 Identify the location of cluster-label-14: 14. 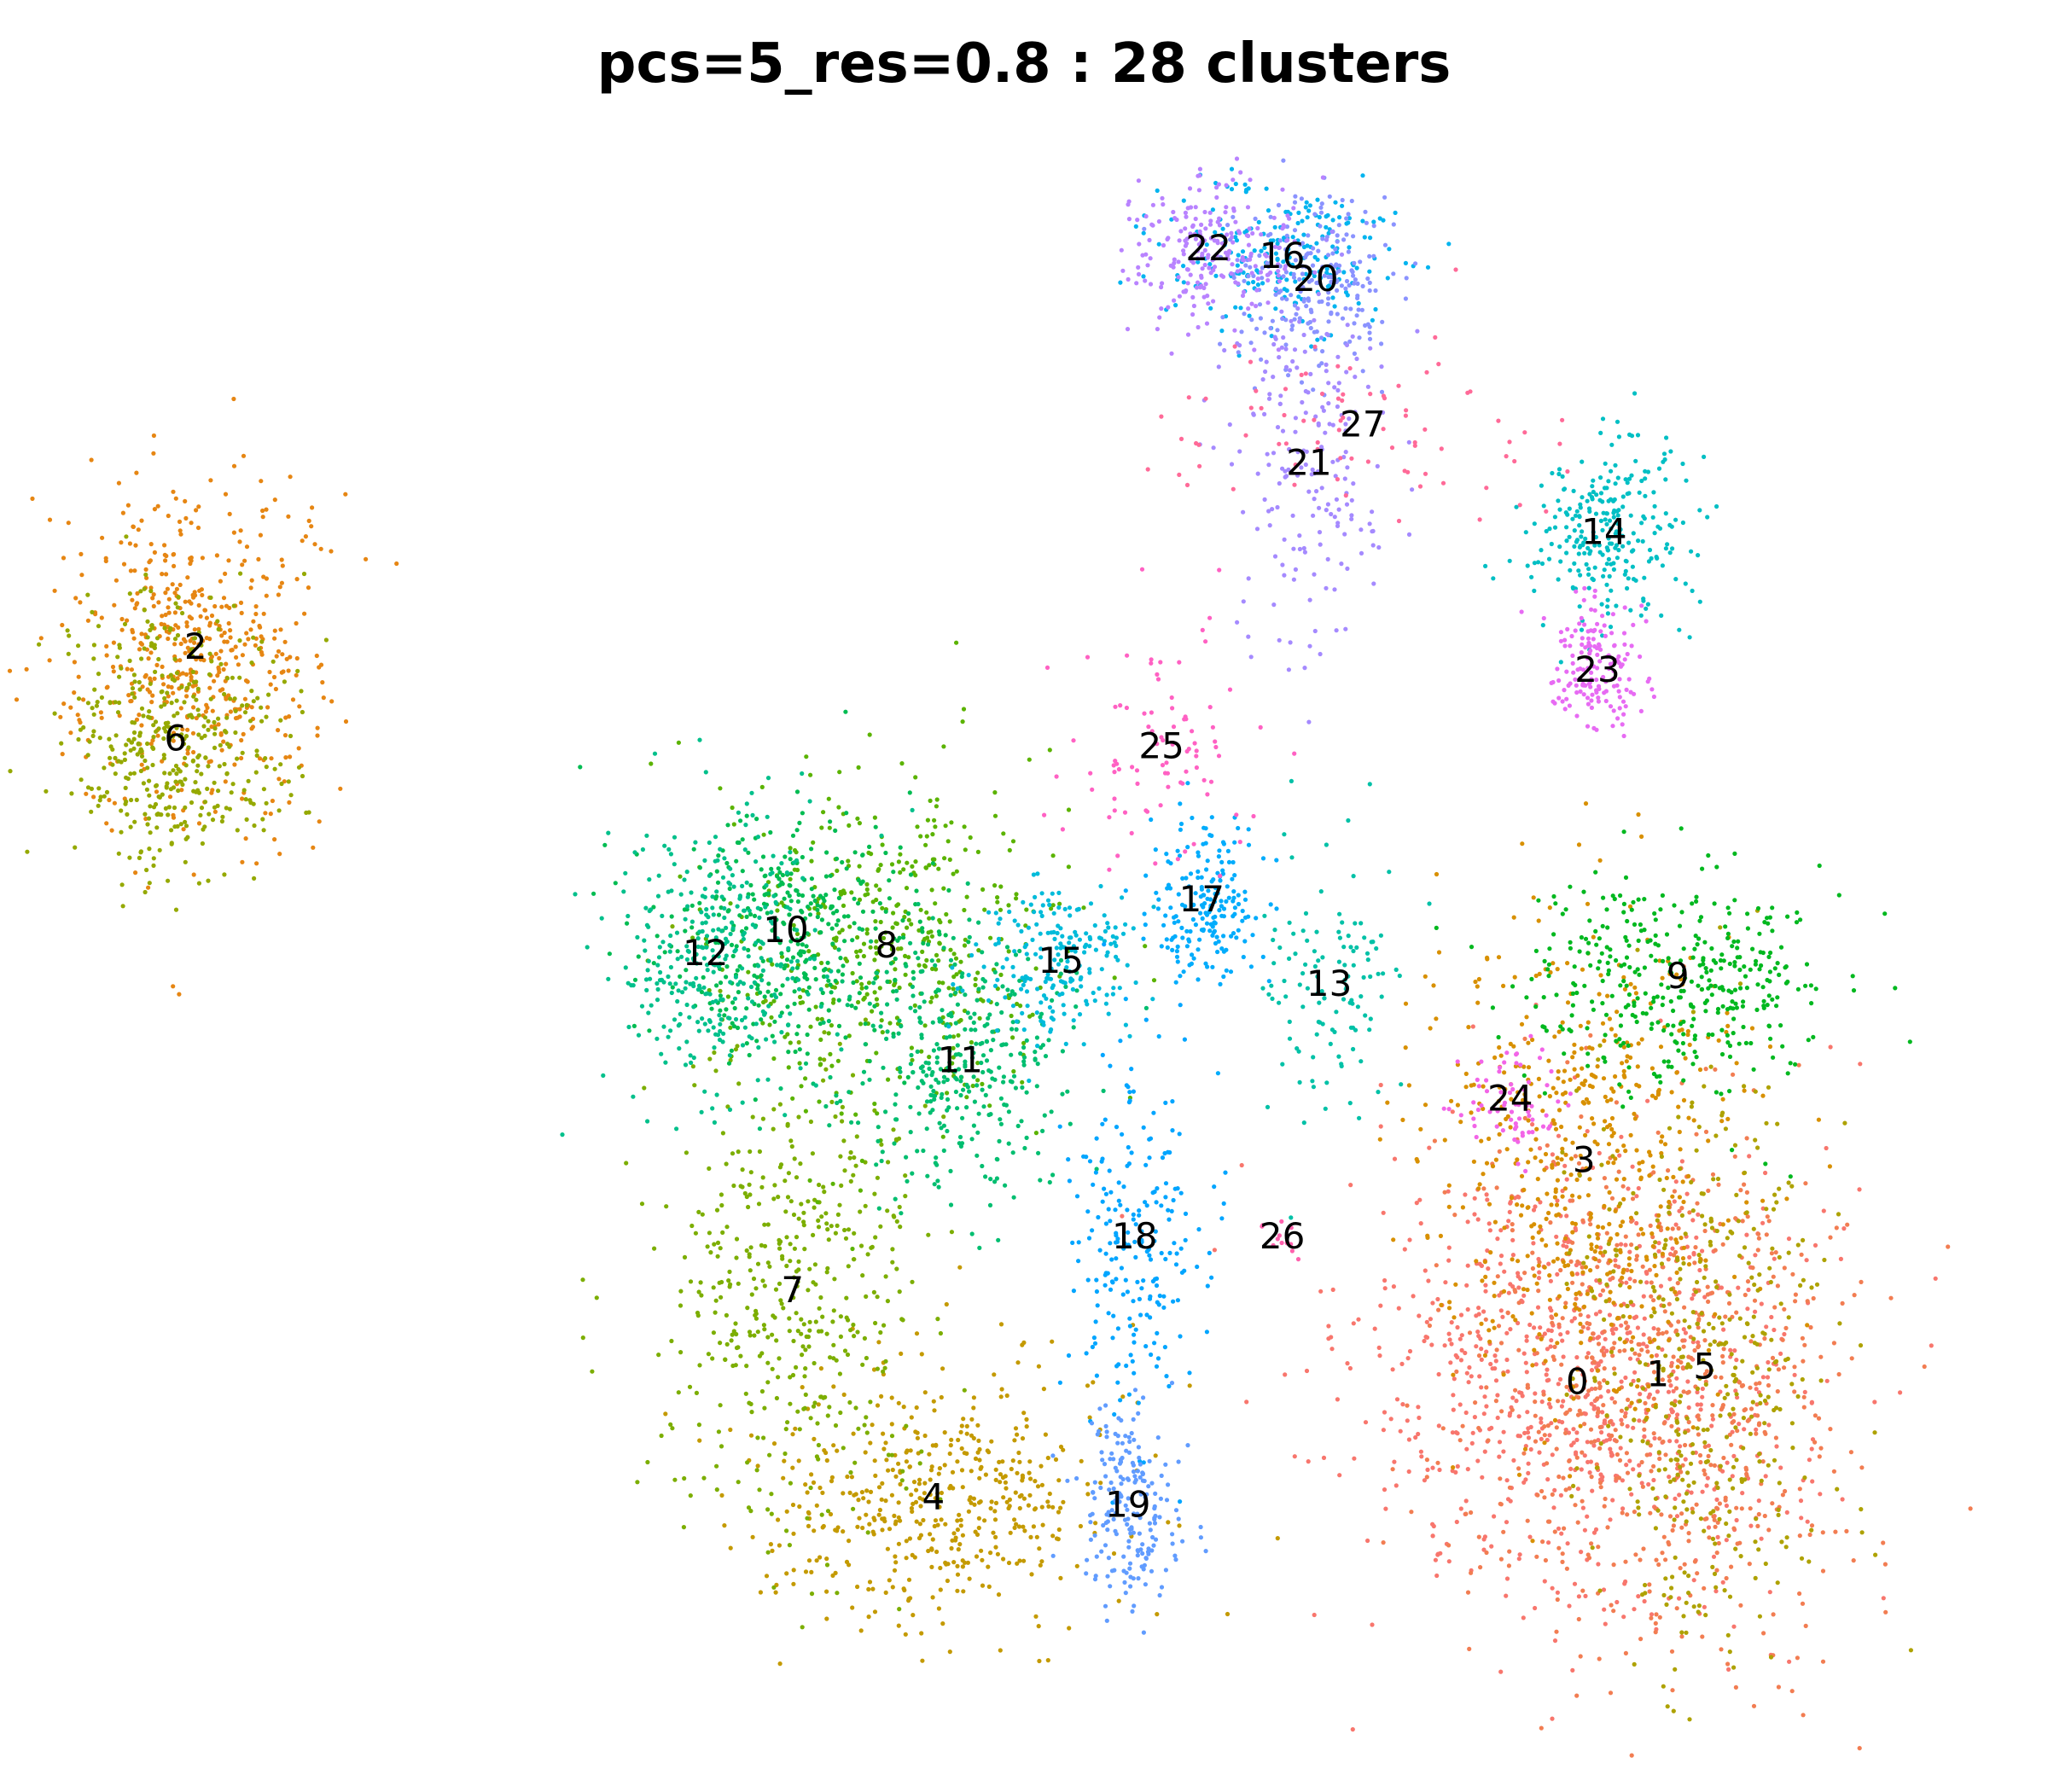
(1603, 531).